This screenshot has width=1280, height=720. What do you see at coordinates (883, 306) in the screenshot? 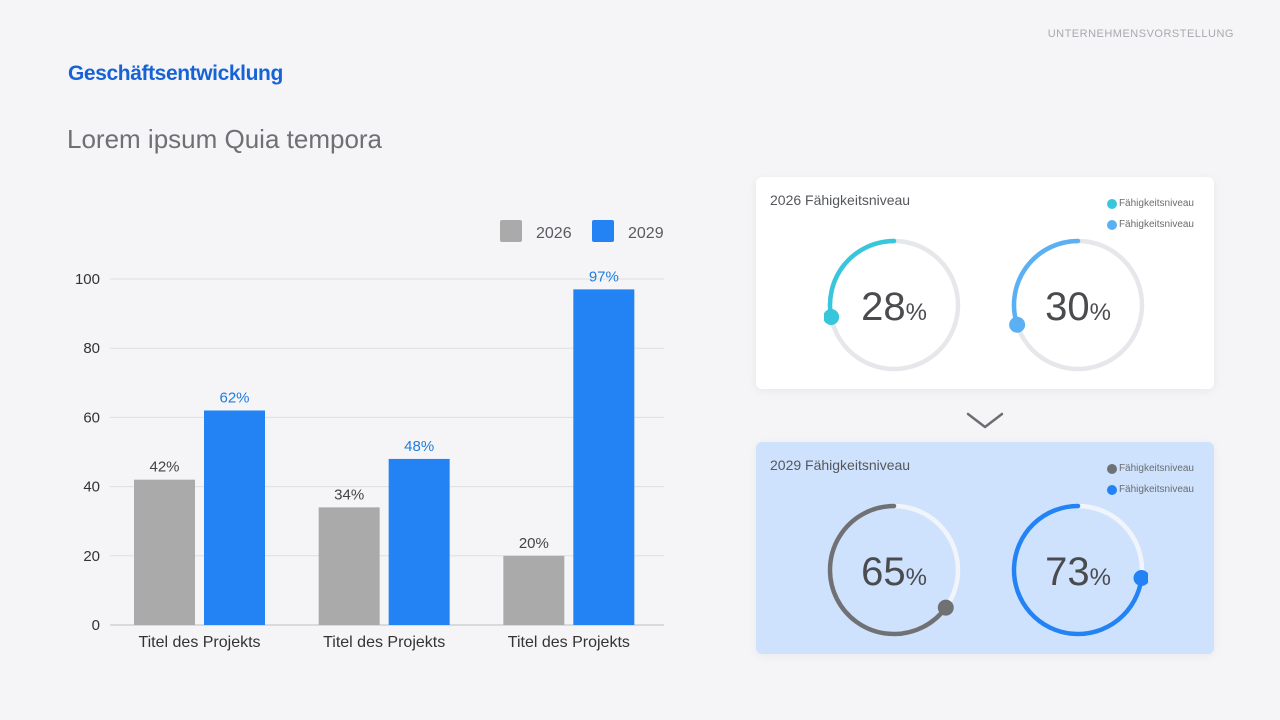
I see `gauge-value: 28` at bounding box center [883, 306].